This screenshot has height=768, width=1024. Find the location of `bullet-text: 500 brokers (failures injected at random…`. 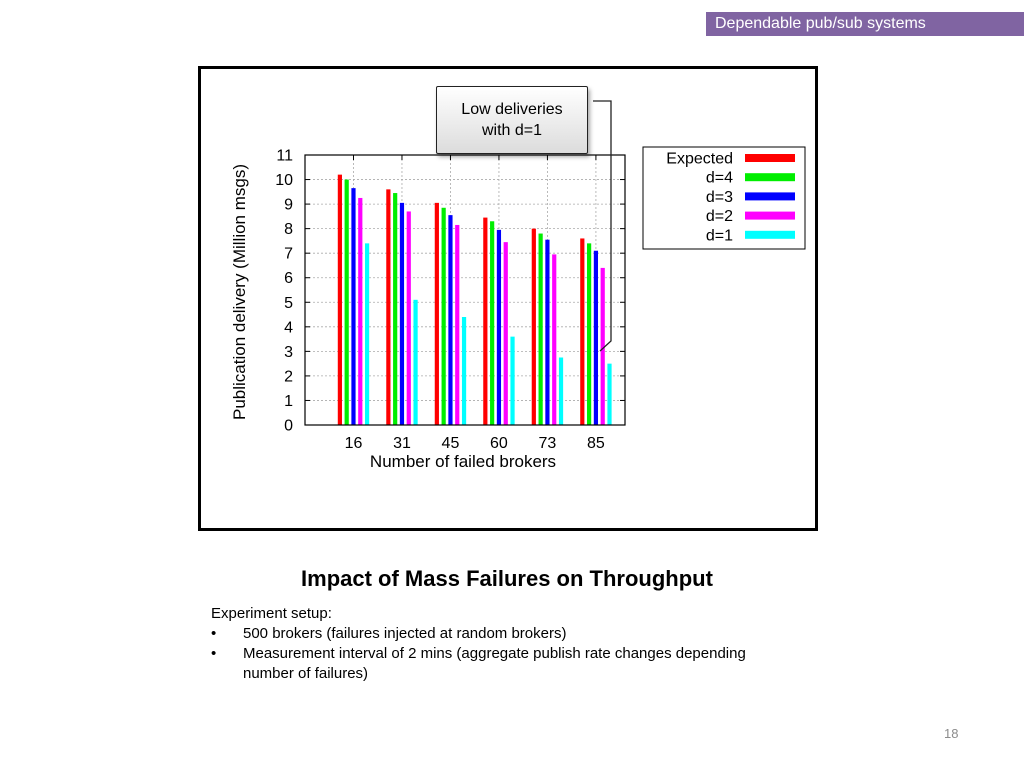

bullet-text: 500 brokers (failures injected at random… is located at coordinates (405, 633).